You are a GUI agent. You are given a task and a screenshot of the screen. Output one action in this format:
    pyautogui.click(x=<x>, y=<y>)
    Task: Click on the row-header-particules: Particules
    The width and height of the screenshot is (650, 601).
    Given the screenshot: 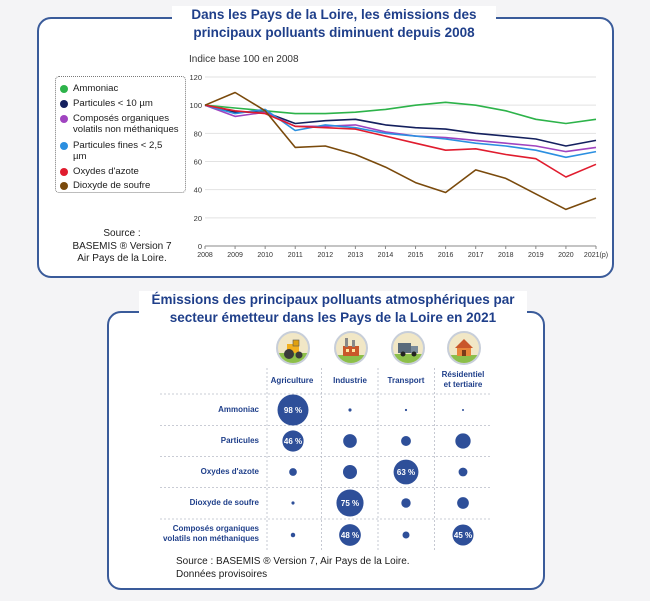 What is the action you would take?
    pyautogui.click(x=239, y=440)
    